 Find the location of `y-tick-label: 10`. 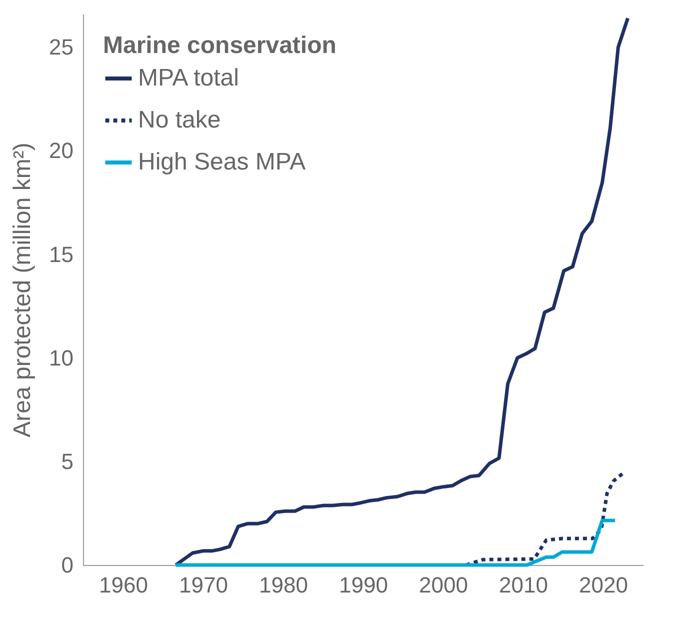

y-tick-label: 10 is located at coordinates (61, 357).